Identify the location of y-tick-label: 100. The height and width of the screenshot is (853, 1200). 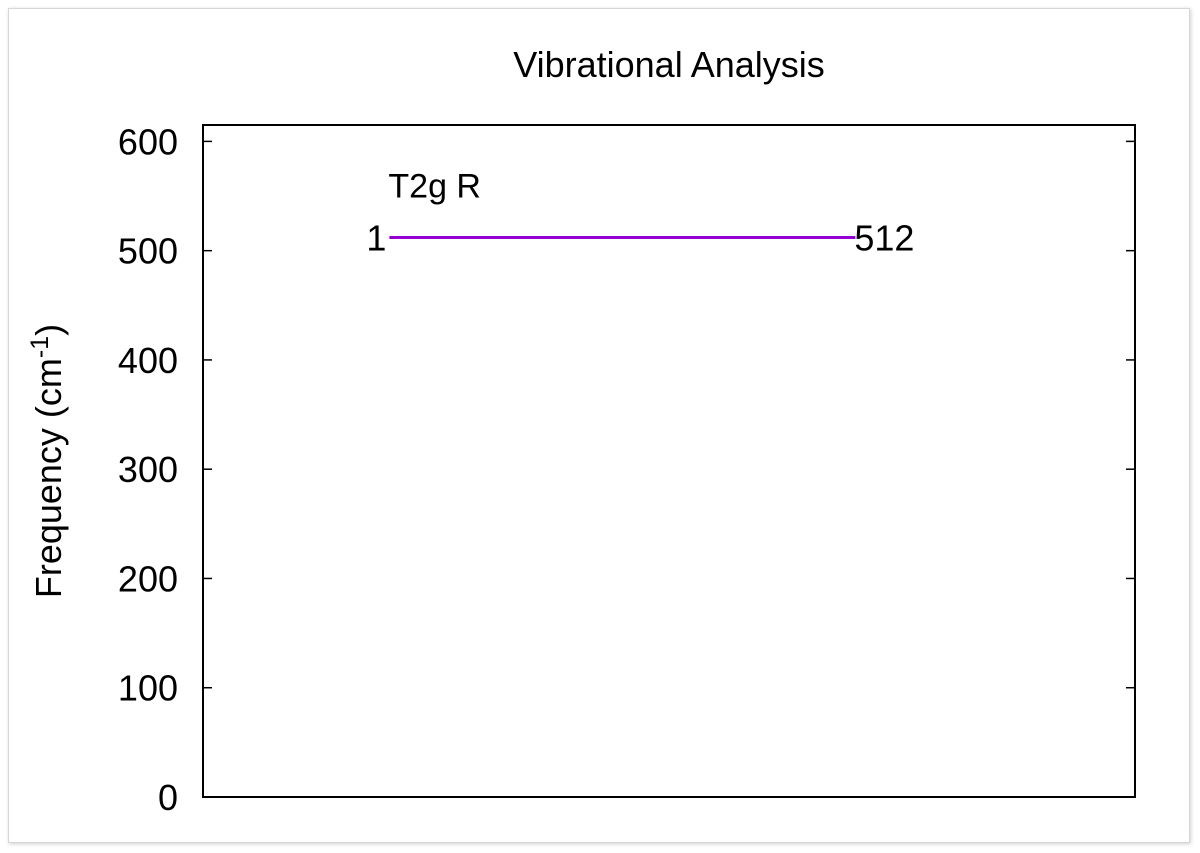
(148, 688).